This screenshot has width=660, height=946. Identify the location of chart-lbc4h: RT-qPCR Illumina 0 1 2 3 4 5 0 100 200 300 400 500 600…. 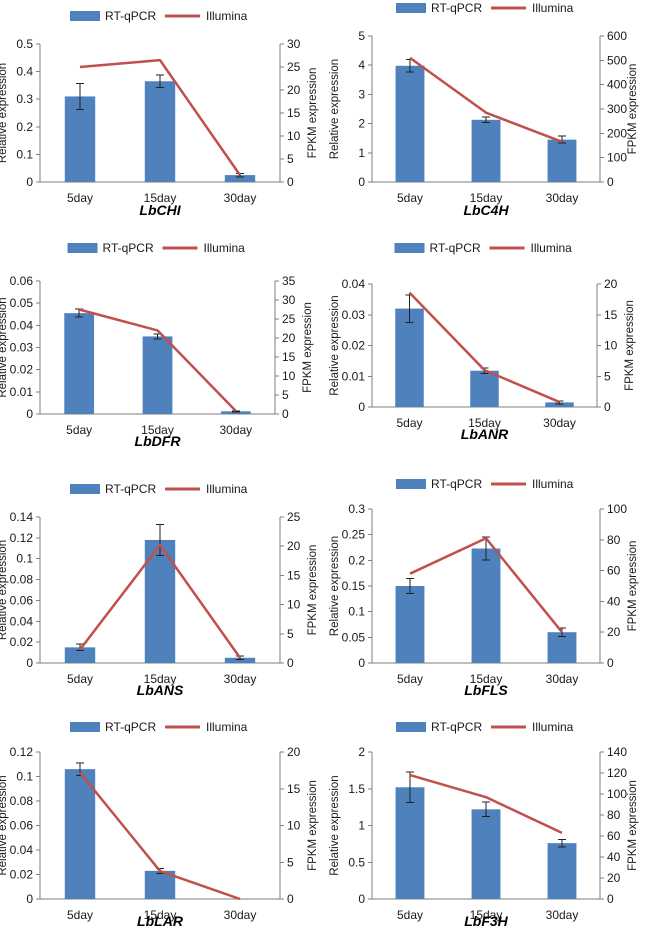
(484, 109).